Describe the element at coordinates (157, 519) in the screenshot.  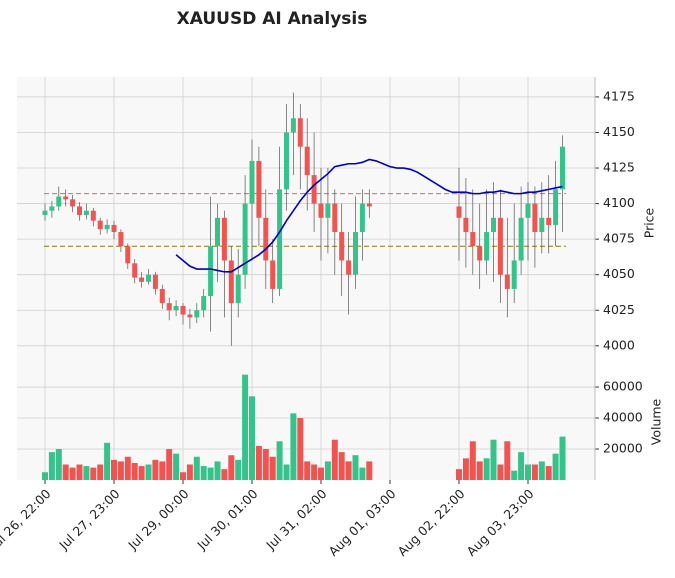
I see `x-tick-label: Jul 29, 00:00` at that location.